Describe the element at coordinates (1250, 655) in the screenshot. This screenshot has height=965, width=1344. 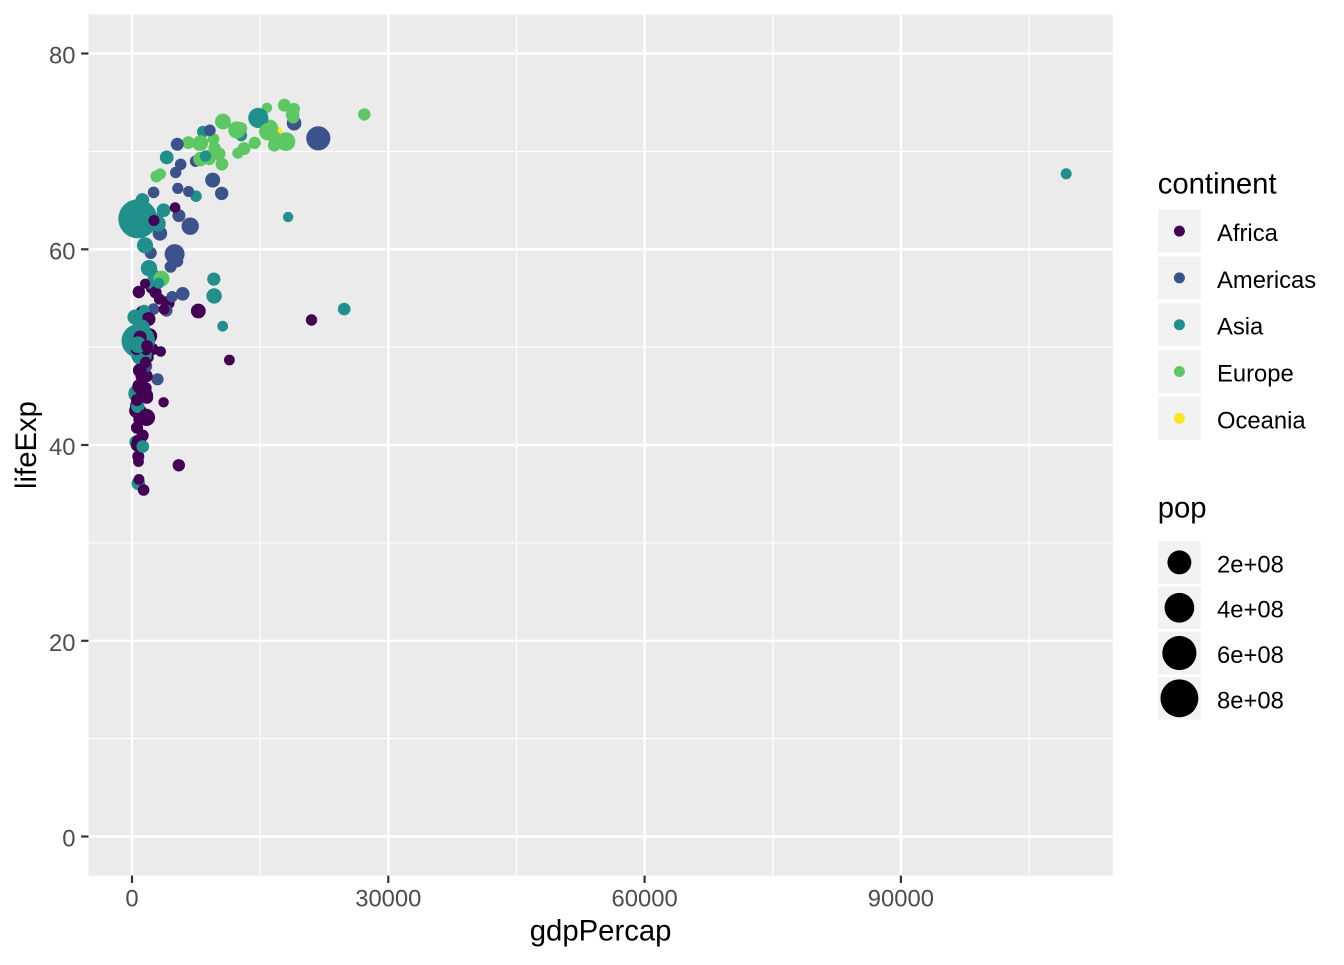
I see `svg-text: 6e+08` at that location.